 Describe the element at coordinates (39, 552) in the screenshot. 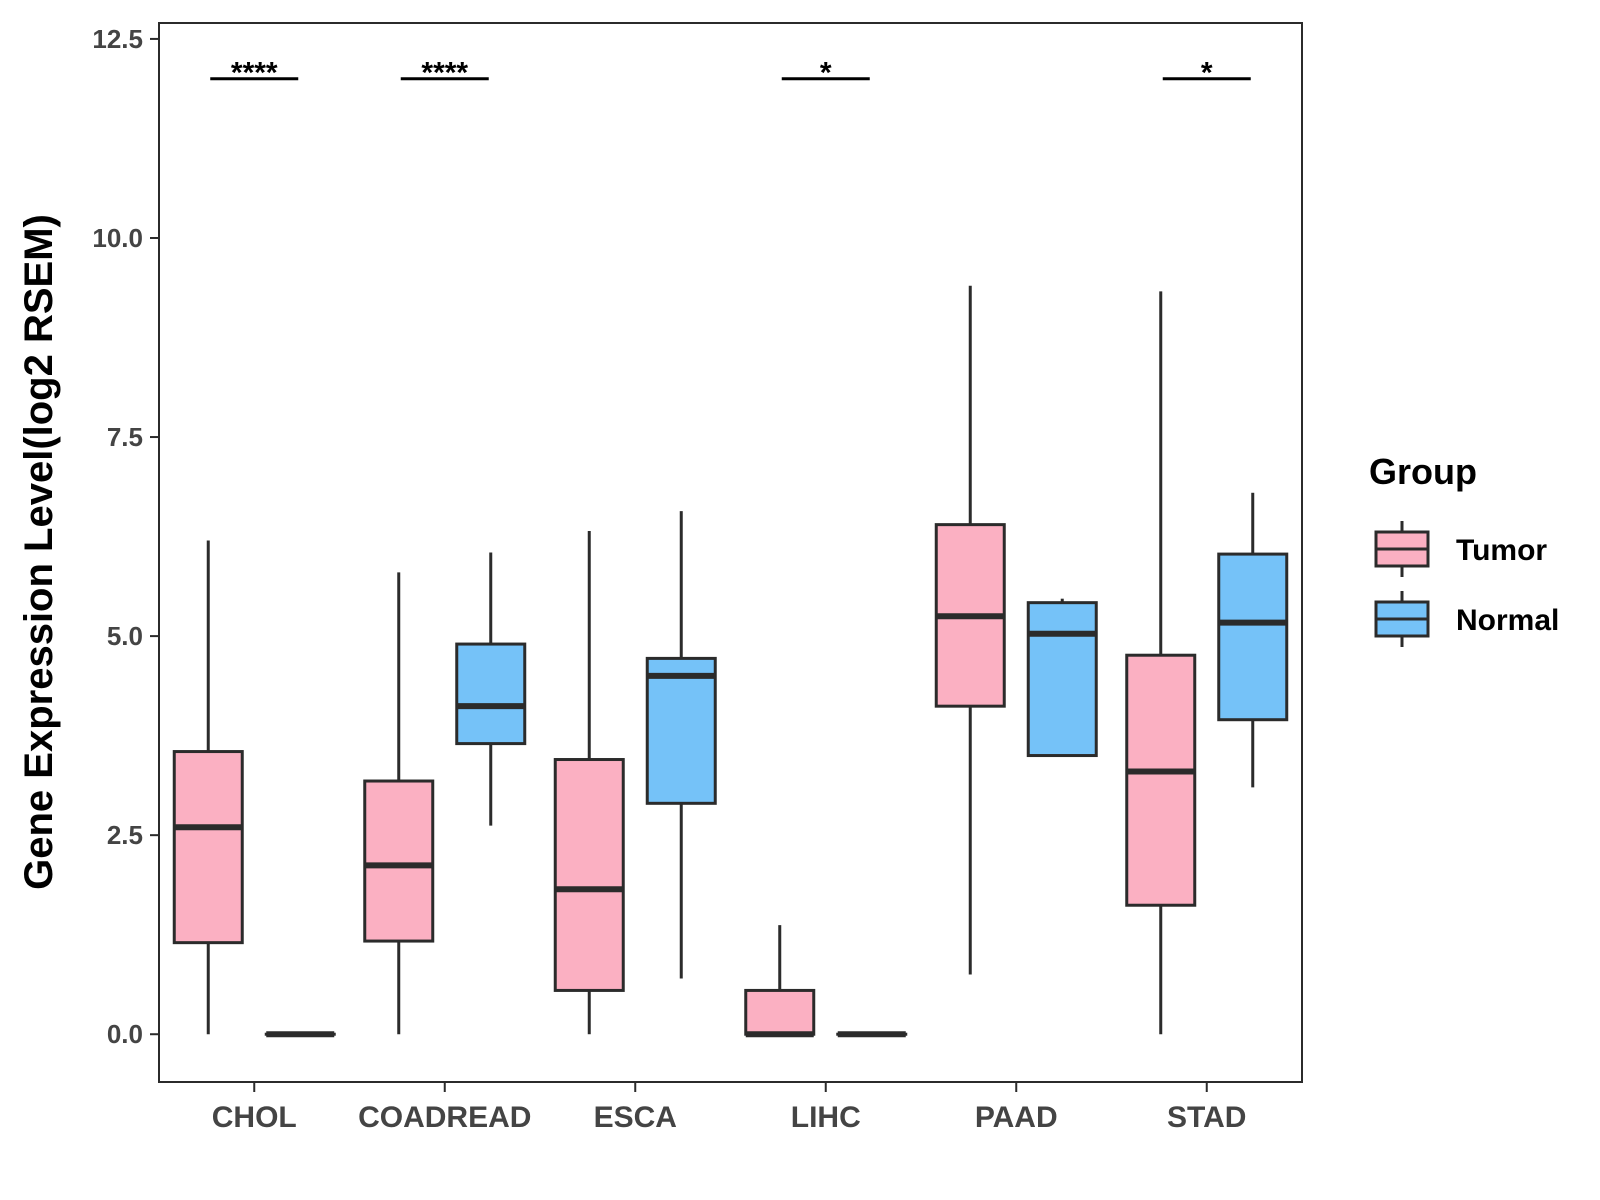

I see `y-axis-title: Gene Expression Level(log2 RSEM)` at that location.